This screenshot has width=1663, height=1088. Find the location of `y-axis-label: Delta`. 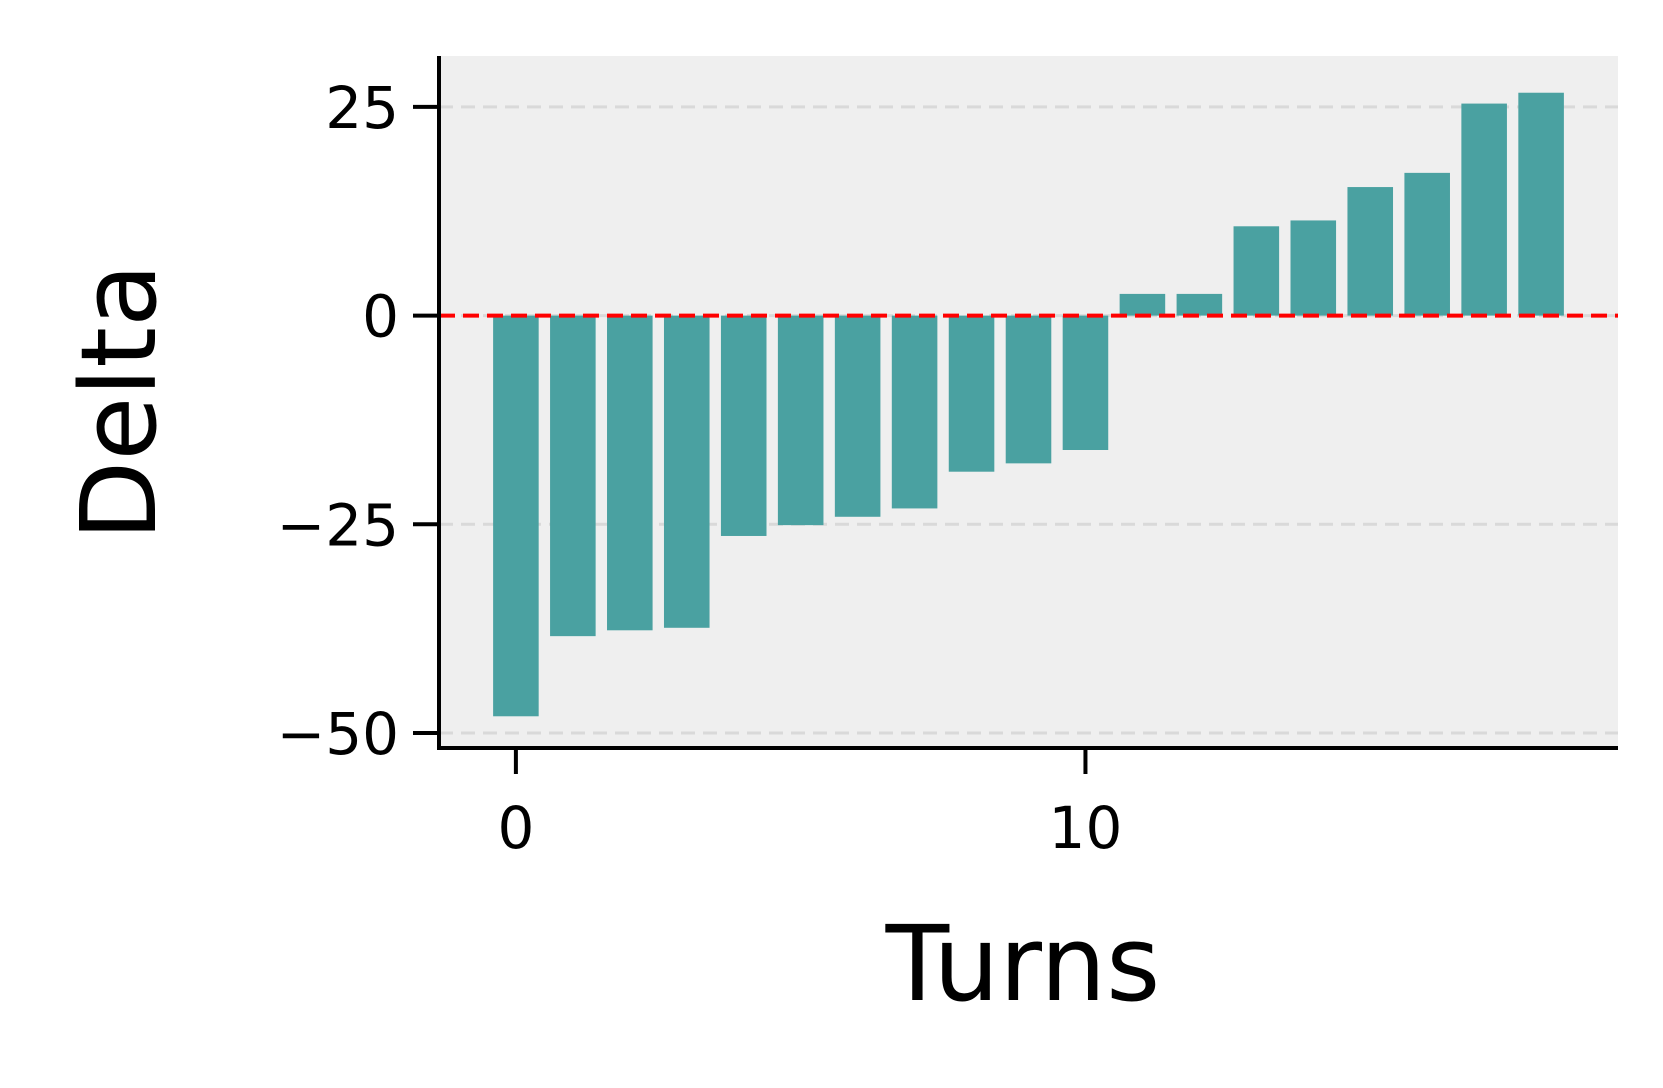

y-axis-label: Delta is located at coordinates (119, 401).